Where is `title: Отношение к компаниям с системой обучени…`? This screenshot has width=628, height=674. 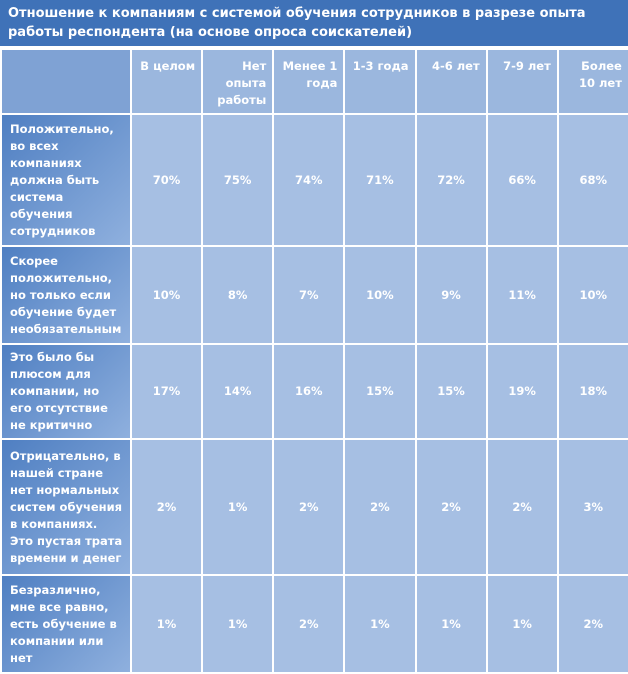
title: Отношение к компаниям с системой обучени… is located at coordinates (314, 23).